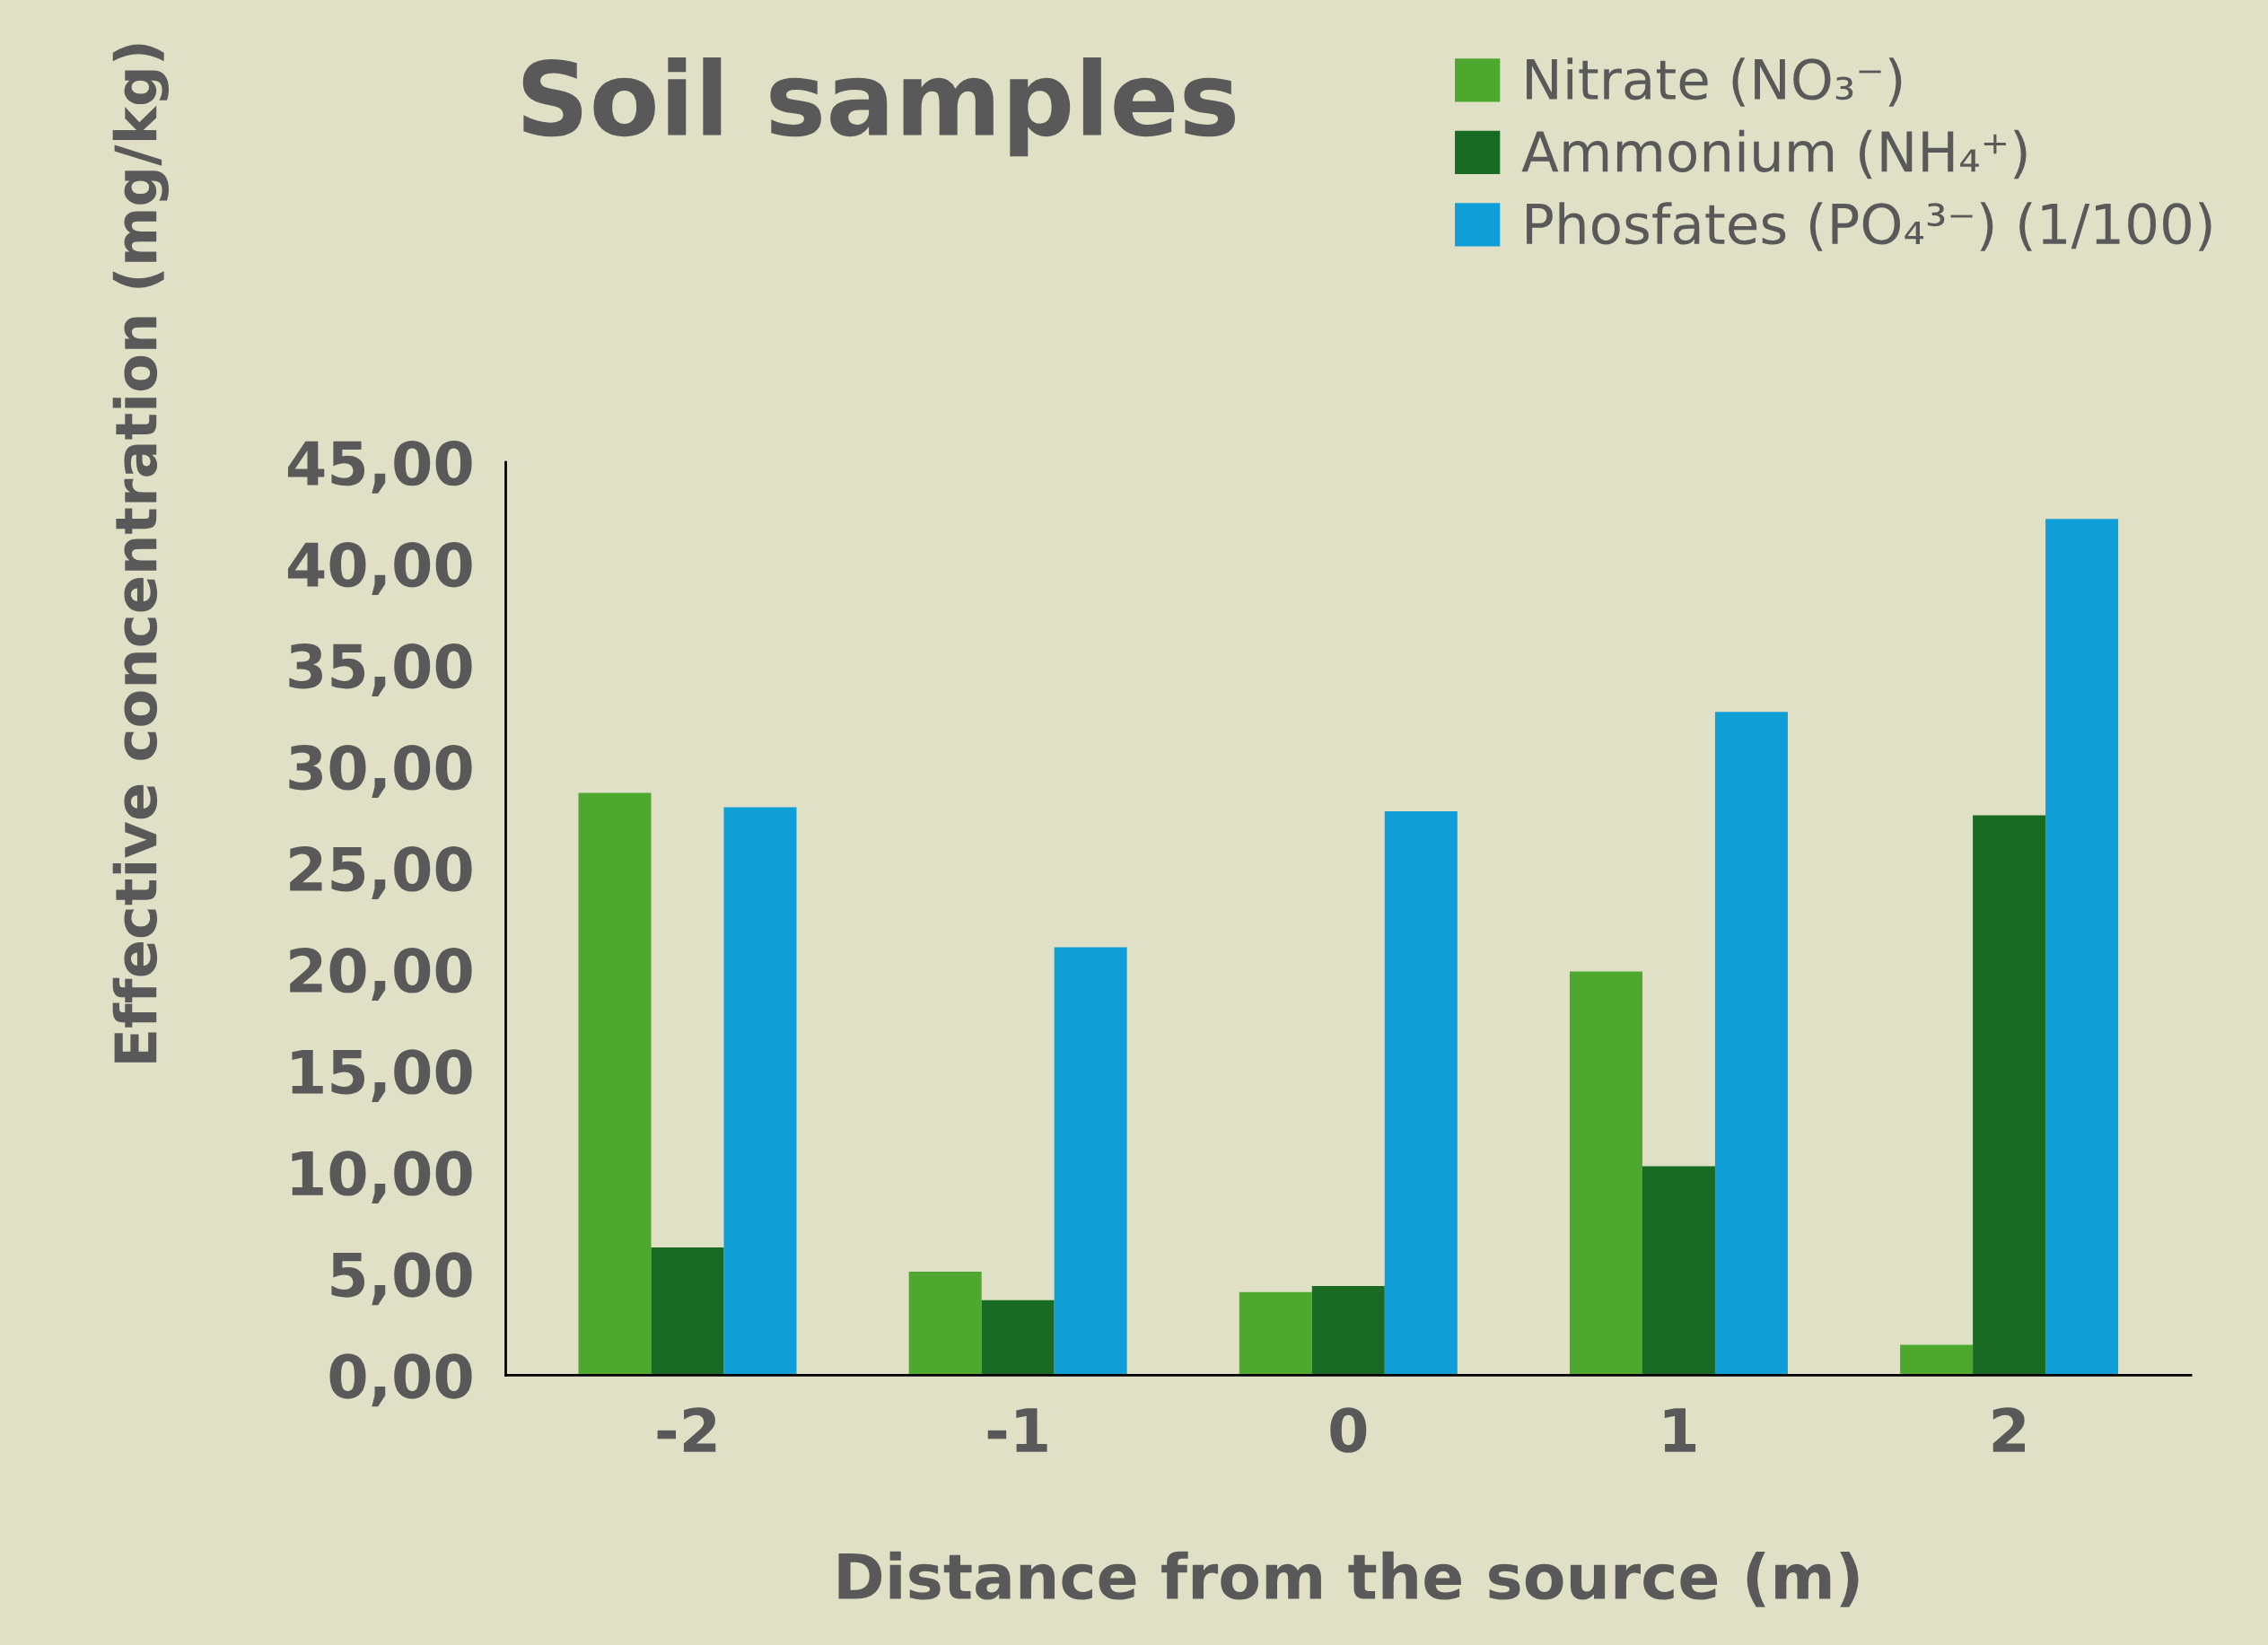 This screenshot has width=2268, height=1645. I want to click on y-tick-label: 40,00, so click(379, 568).